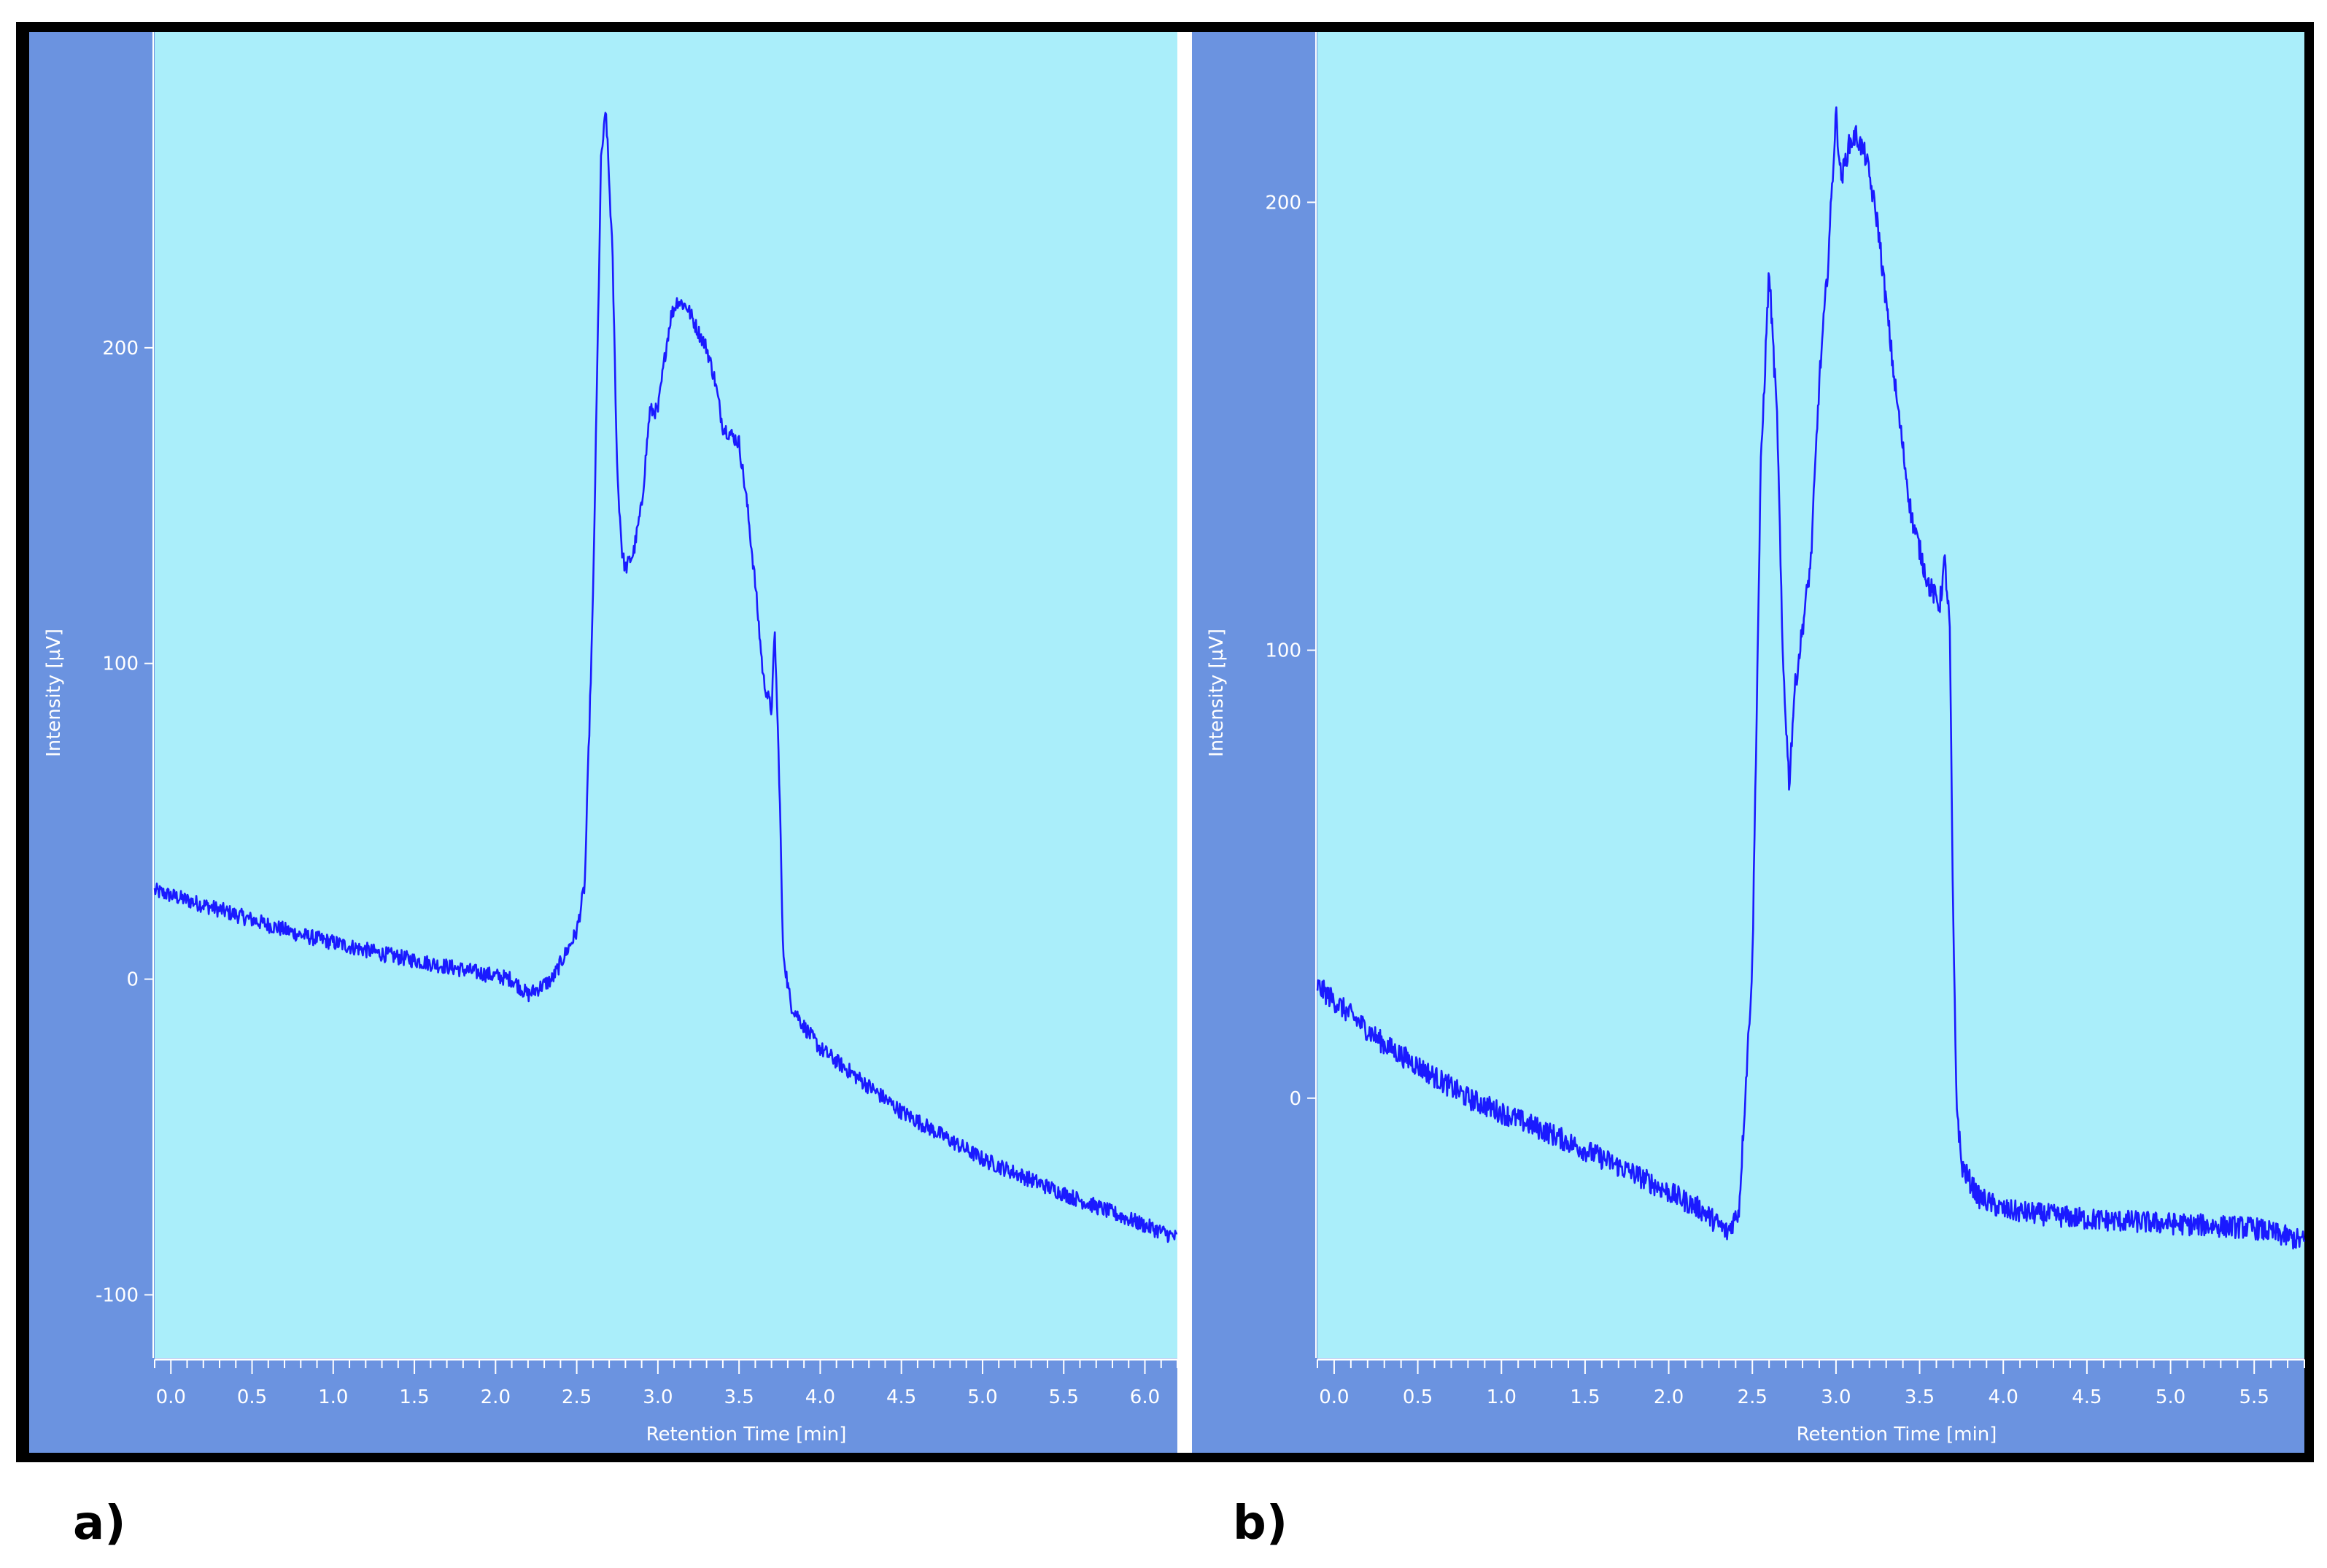 The height and width of the screenshot is (1568, 2327). I want to click on panel-b-y-axis-title: Intensity [µV], so click(1217, 693).